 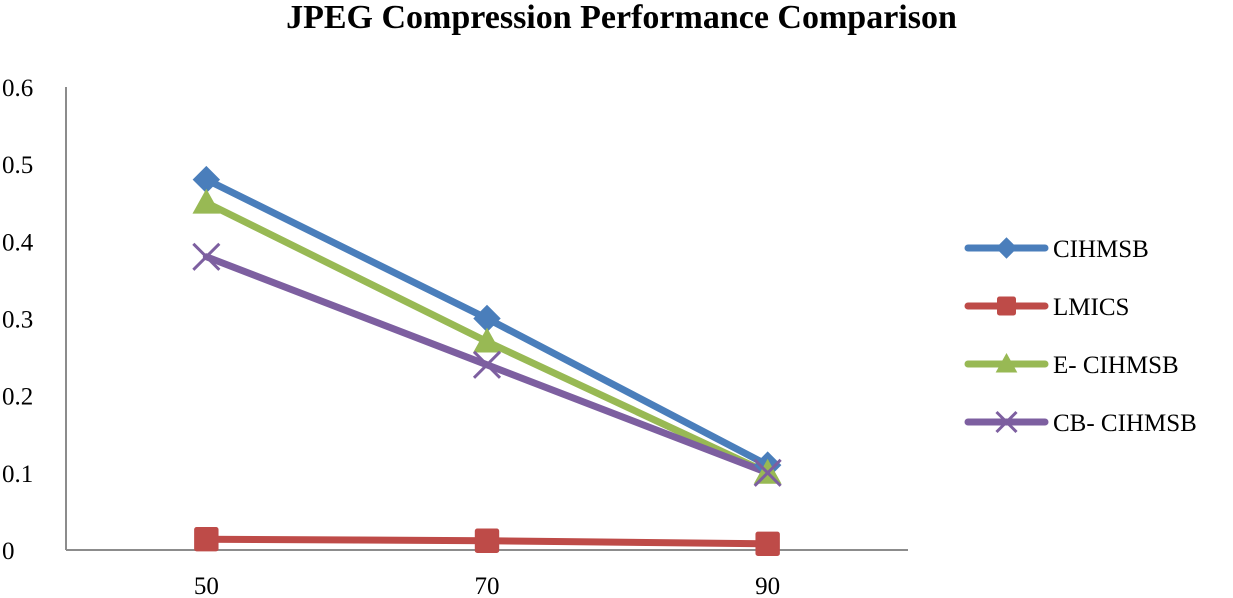 I want to click on y-tick-label: 0.6, so click(x=17, y=88).